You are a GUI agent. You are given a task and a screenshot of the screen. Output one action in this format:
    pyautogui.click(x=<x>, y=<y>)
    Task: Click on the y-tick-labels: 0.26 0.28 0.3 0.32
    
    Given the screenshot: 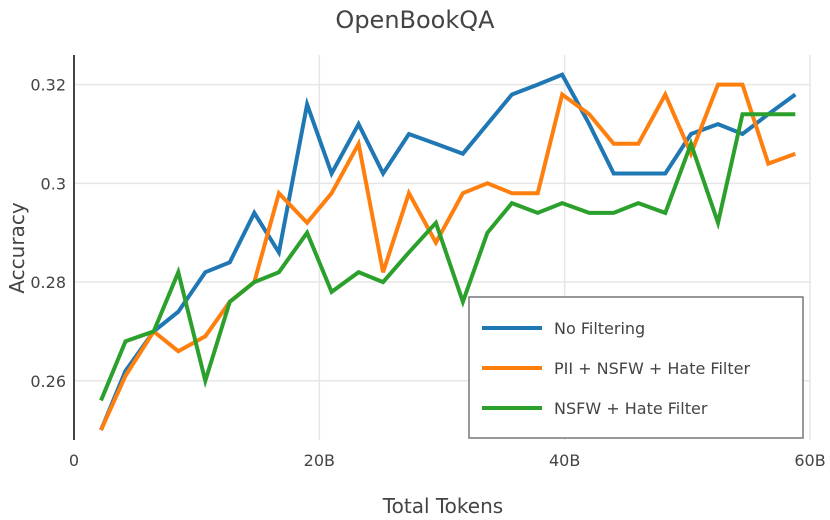 What is the action you would take?
    pyautogui.click(x=48, y=233)
    